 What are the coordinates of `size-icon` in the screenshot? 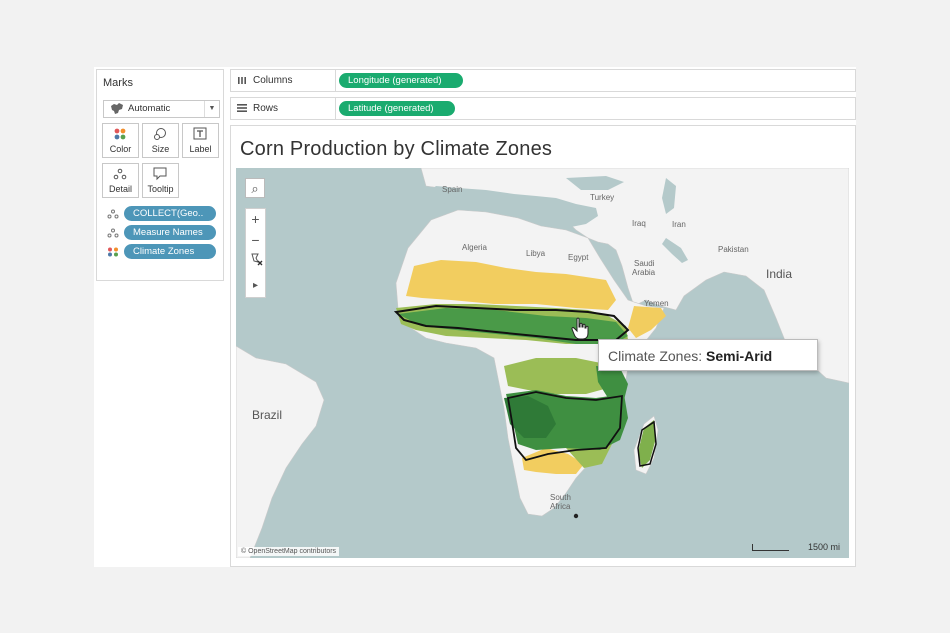 It's located at (160, 134).